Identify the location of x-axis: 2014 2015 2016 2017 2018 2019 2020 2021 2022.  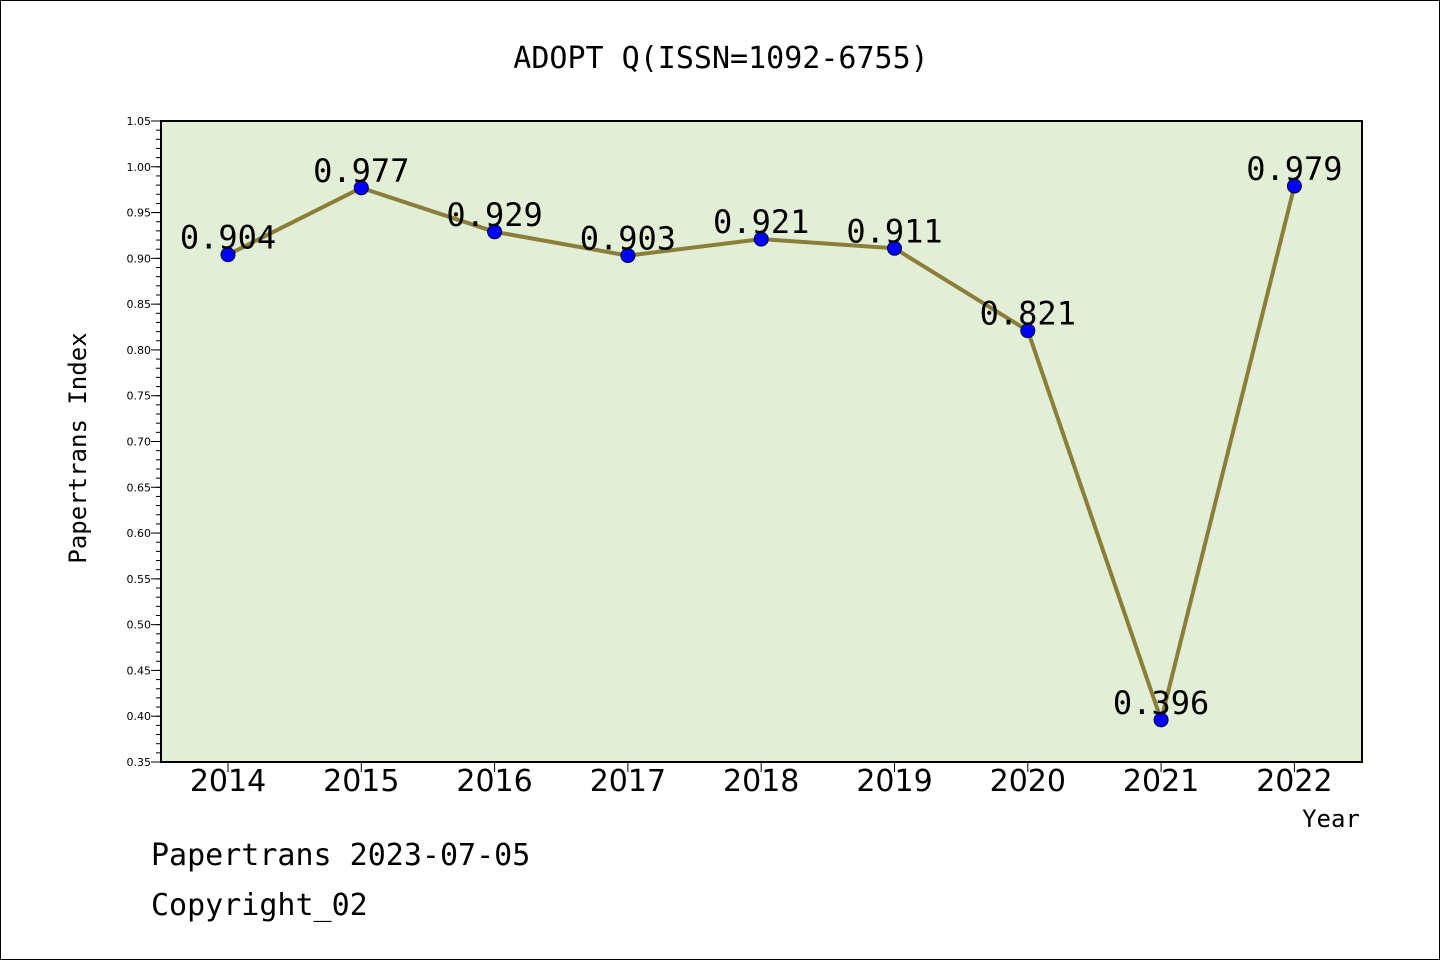
(761, 780).